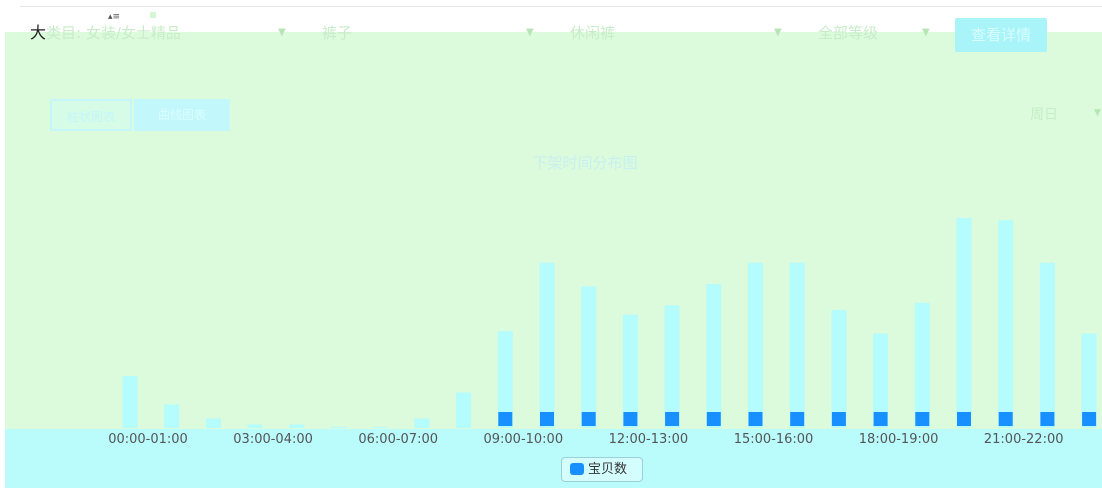 The height and width of the screenshot is (488, 1102). Describe the element at coordinates (561, 6) in the screenshot. I see `top-border` at that location.